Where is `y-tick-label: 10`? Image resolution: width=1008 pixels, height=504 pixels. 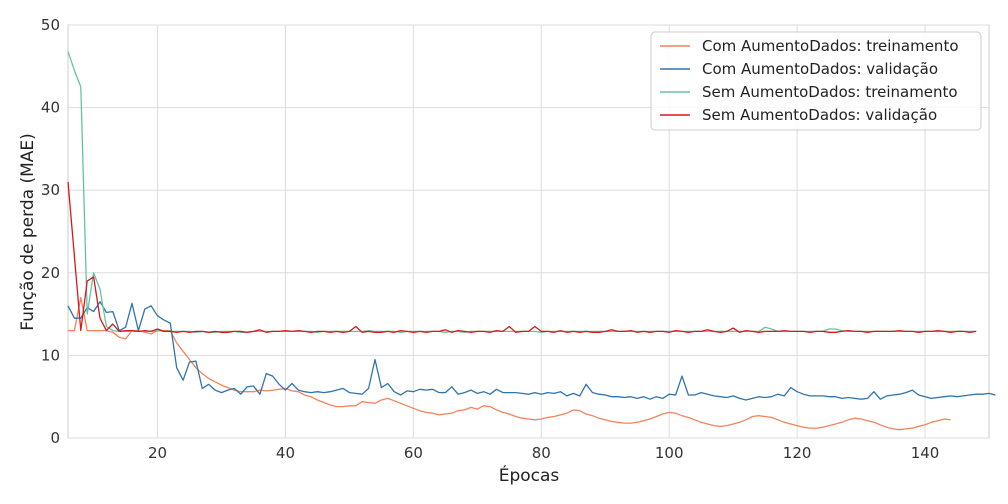
y-tick-label: 10 is located at coordinates (50, 355).